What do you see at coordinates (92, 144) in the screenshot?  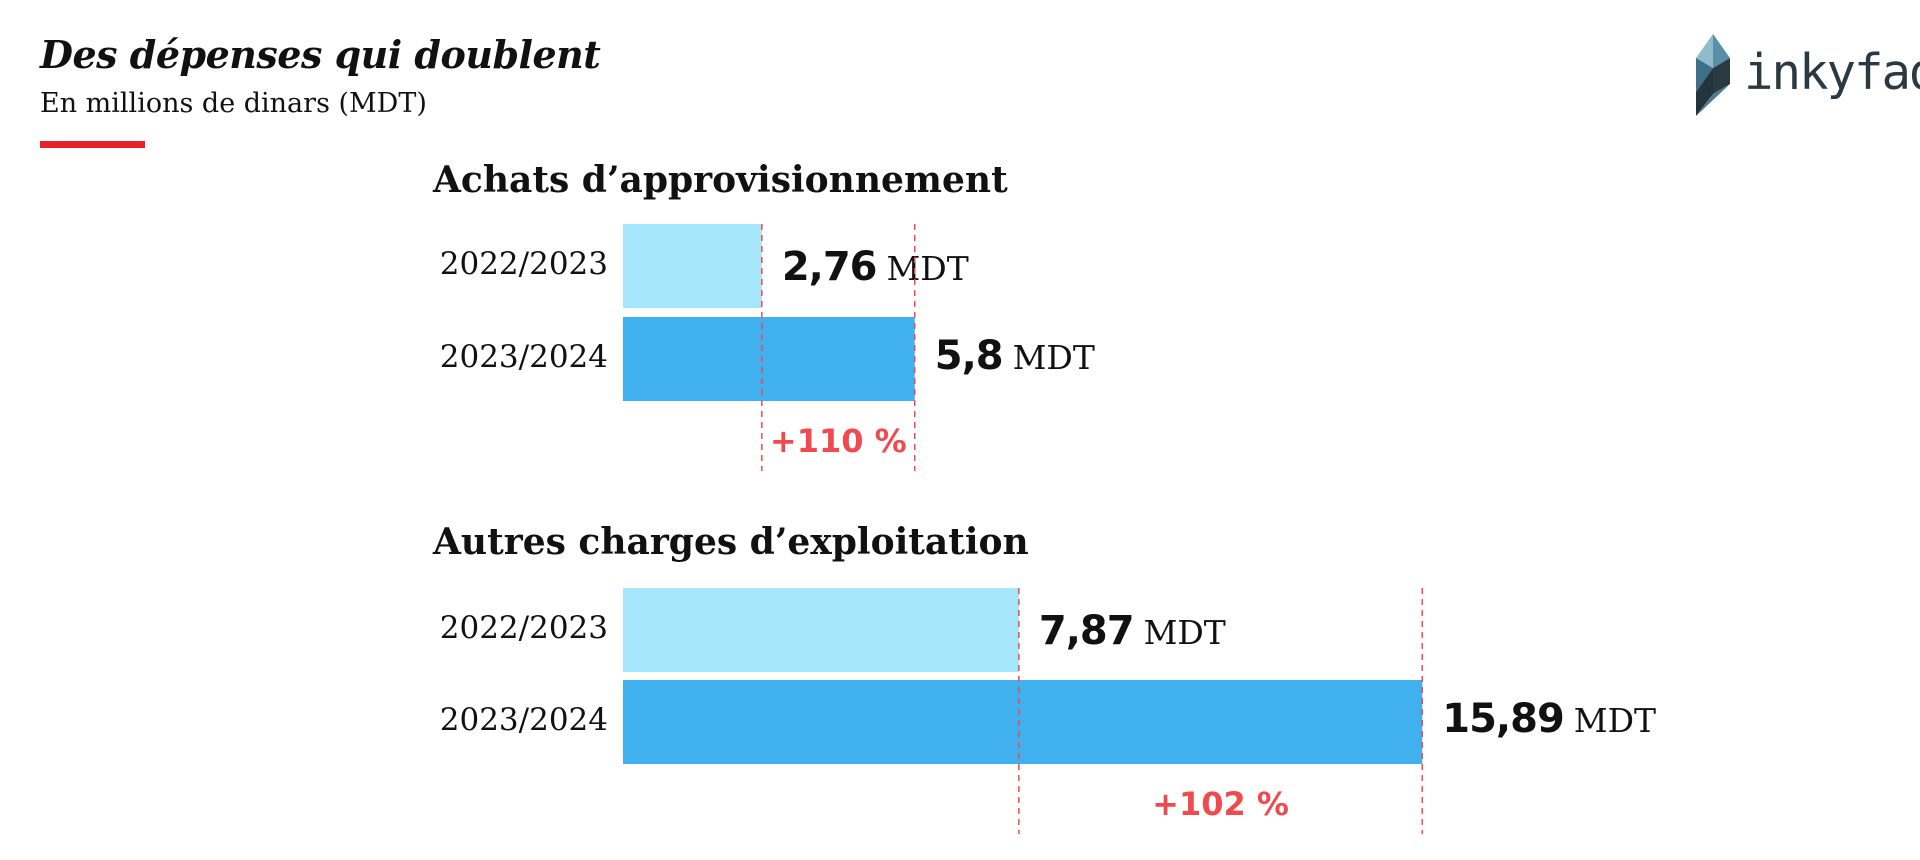 I see `title-underline` at bounding box center [92, 144].